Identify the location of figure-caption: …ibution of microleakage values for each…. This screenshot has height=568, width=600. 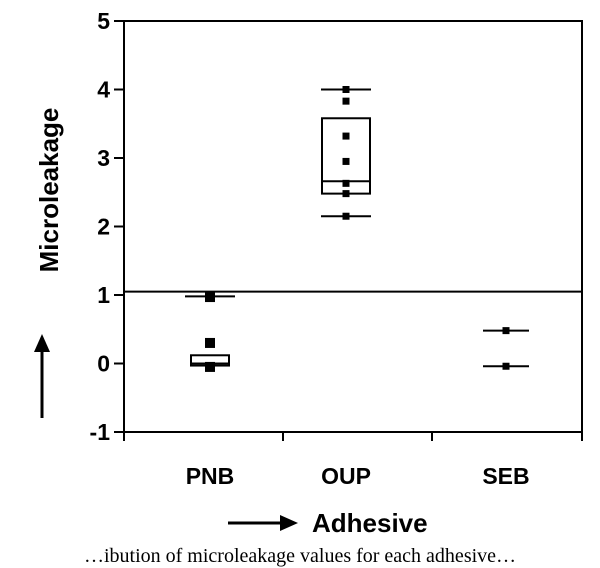
(300, 556).